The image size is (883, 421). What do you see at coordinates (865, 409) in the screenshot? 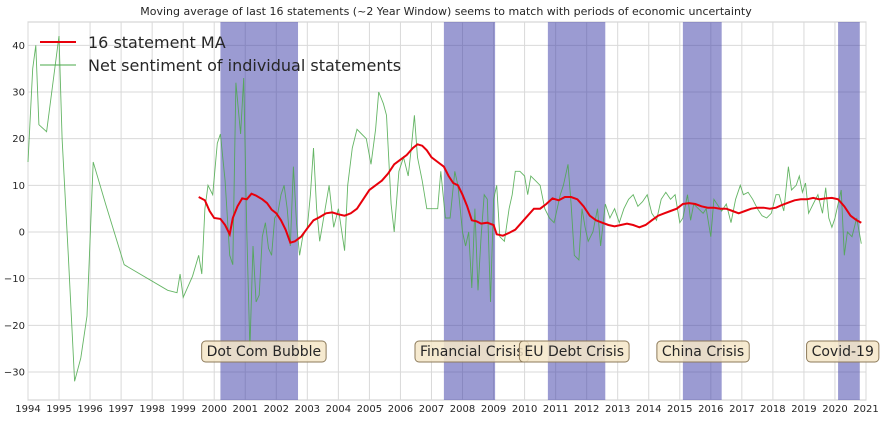
I see `x-tick-label: 2021` at bounding box center [865, 409].